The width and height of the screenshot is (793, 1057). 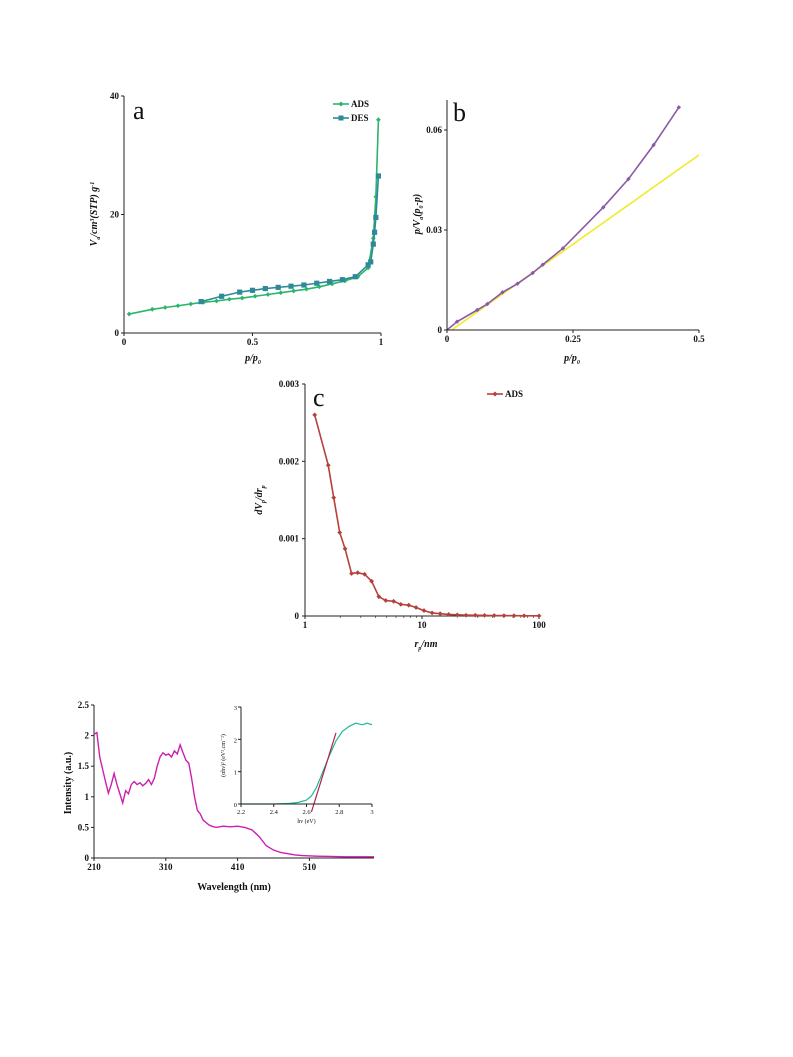 I want to click on series-line-des, so click(x=290, y=239).